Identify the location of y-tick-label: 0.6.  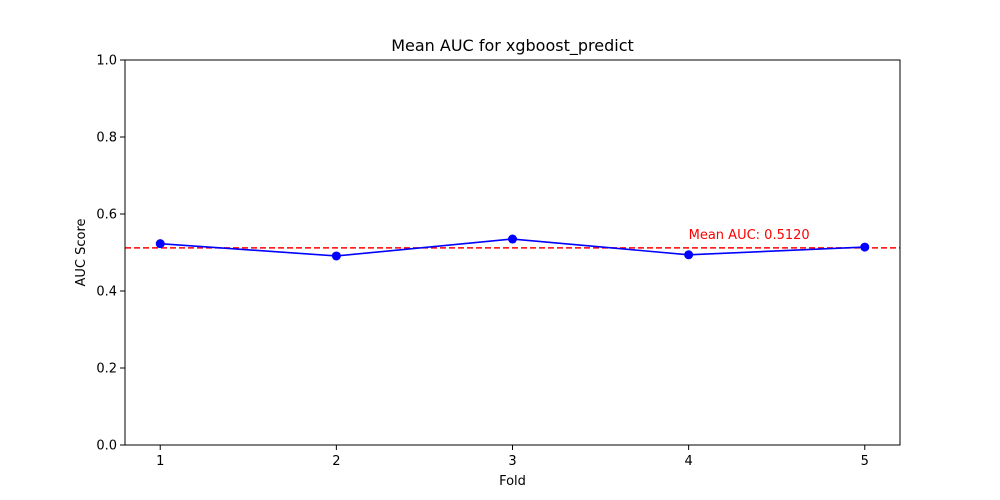
(106, 215).